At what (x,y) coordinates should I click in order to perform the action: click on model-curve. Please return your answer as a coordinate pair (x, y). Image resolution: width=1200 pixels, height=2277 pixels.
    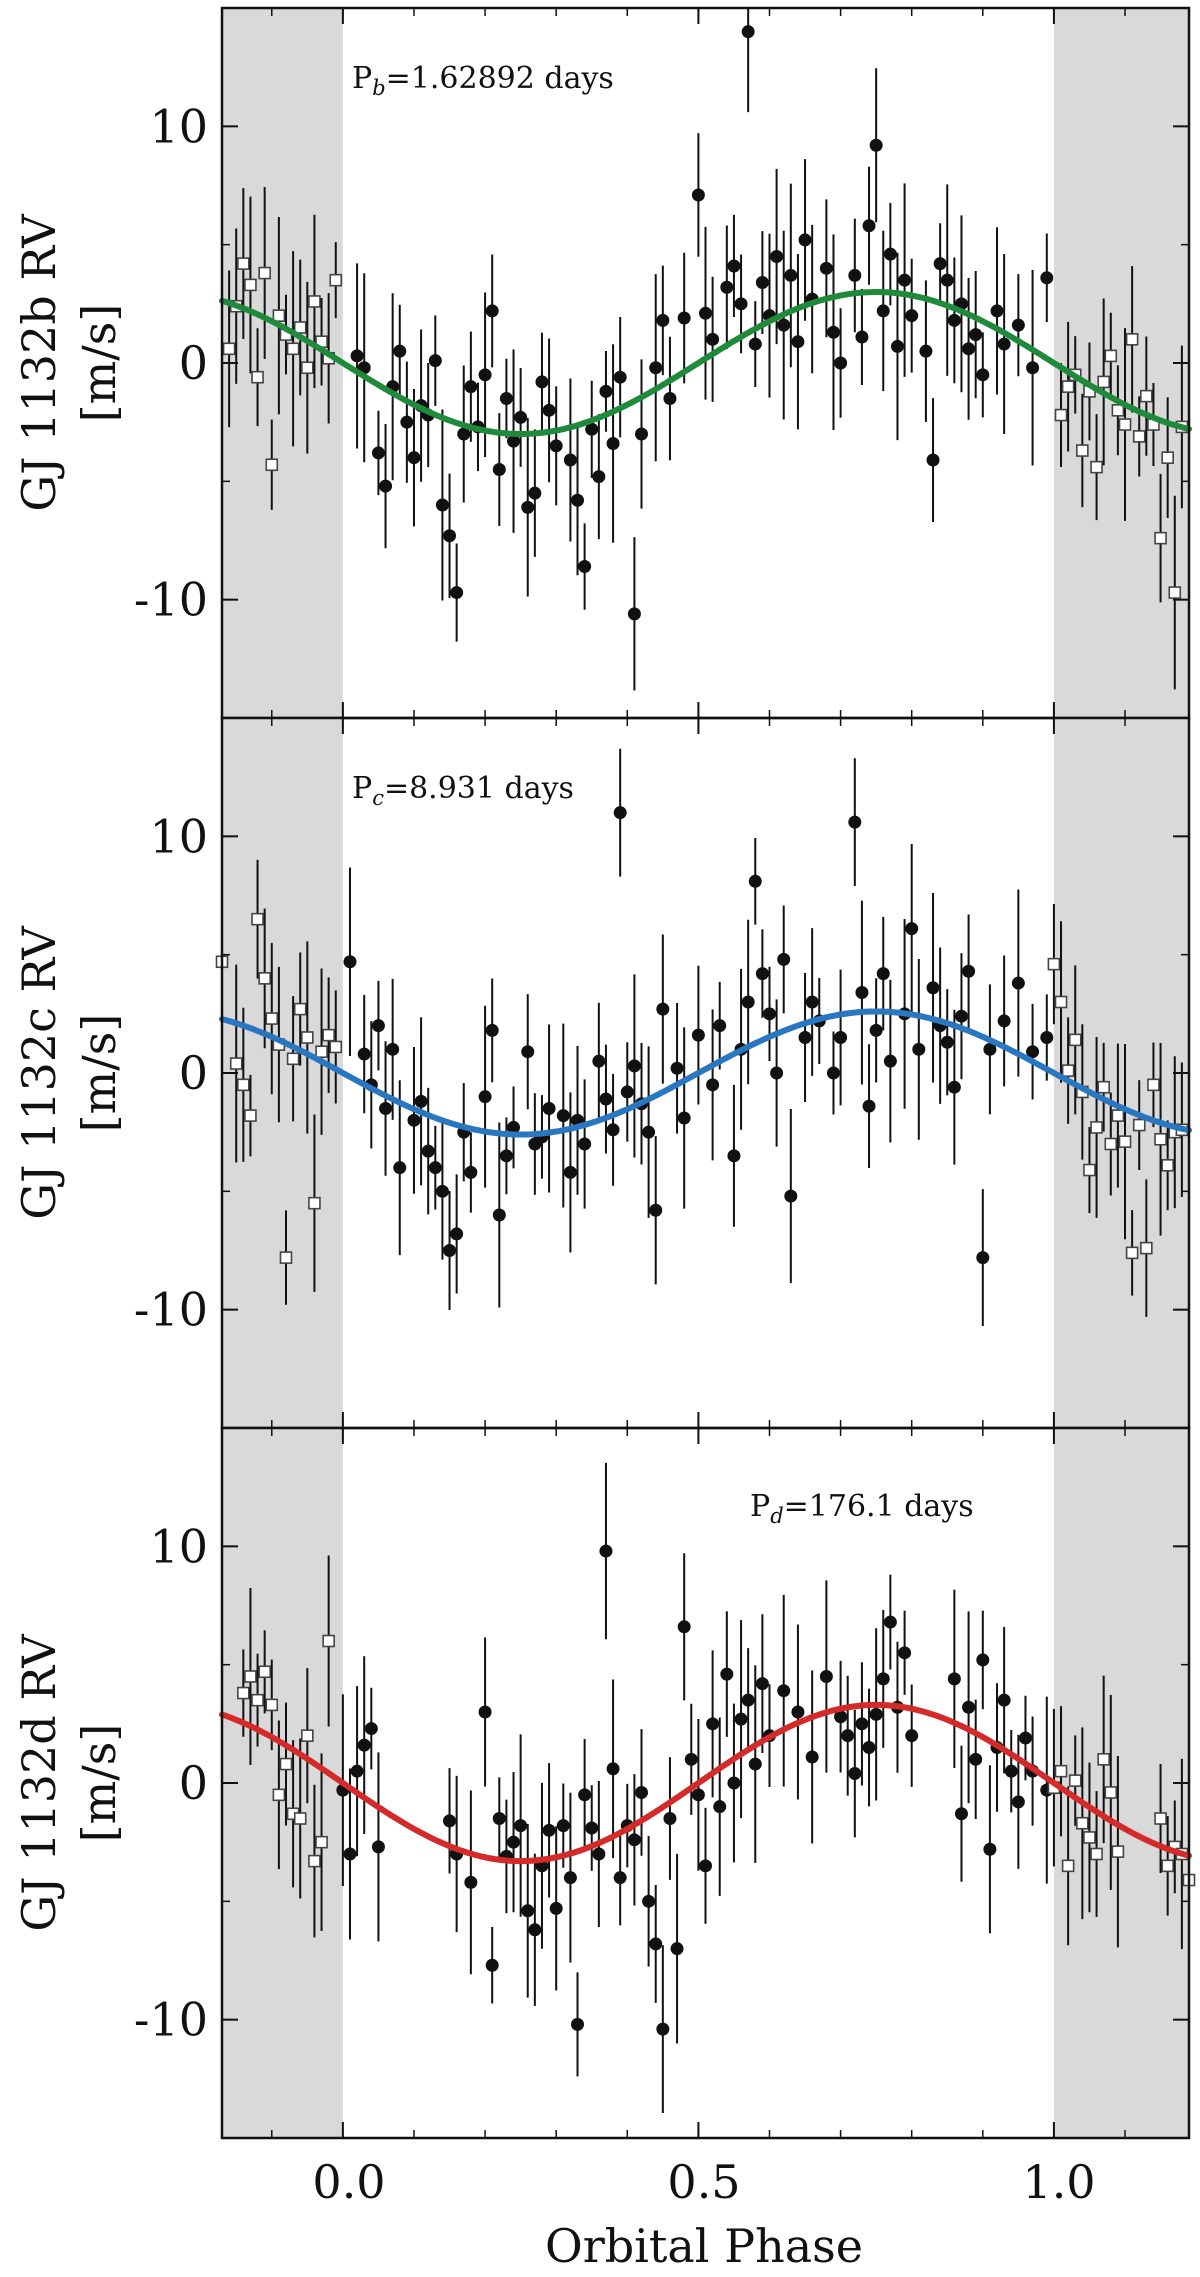
    Looking at the image, I should click on (705, 363).